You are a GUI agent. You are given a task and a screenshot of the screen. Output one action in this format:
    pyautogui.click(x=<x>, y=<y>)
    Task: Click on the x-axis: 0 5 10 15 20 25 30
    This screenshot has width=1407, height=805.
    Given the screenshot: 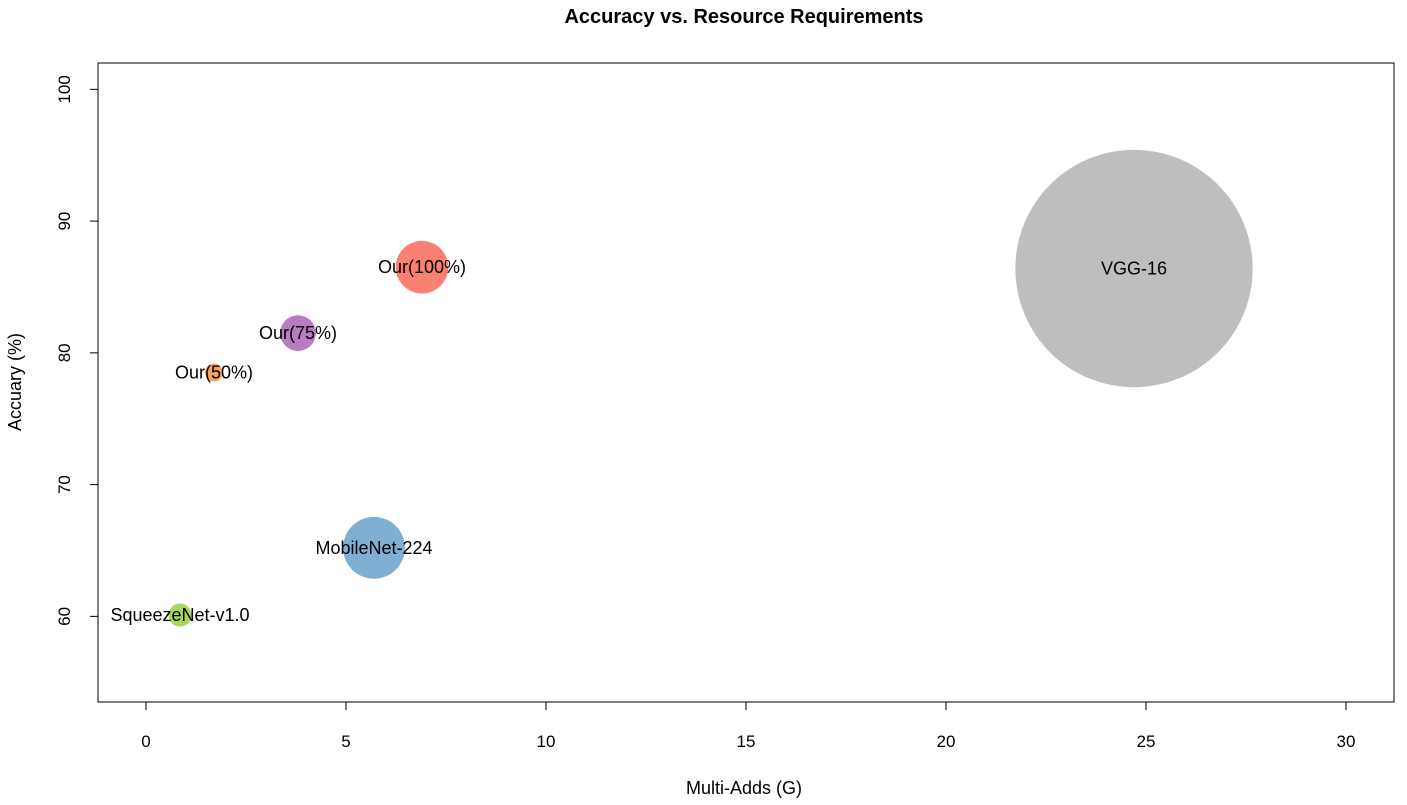 What is the action you would take?
    pyautogui.click(x=748, y=726)
    